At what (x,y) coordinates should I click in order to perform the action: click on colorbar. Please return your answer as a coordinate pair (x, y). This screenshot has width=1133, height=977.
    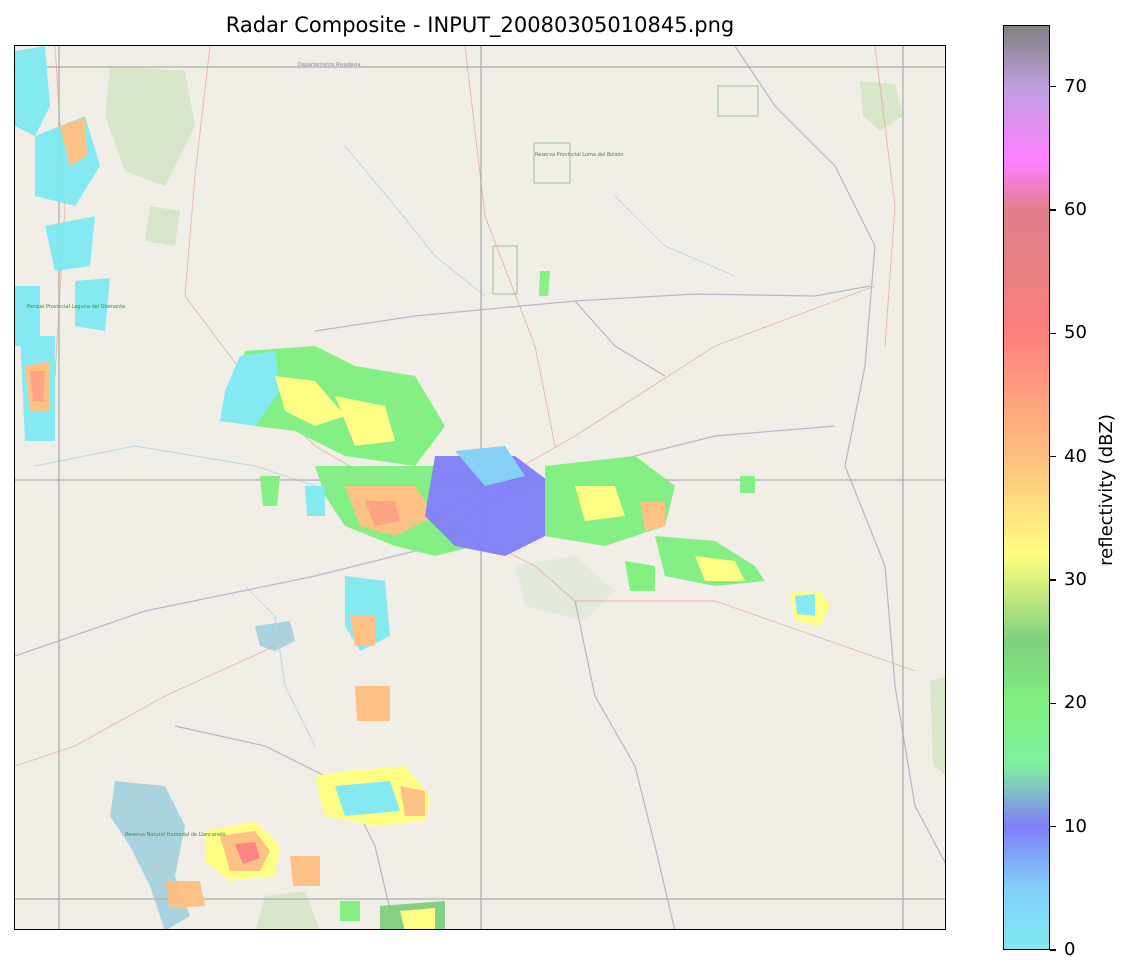
    Looking at the image, I should click on (1026, 487).